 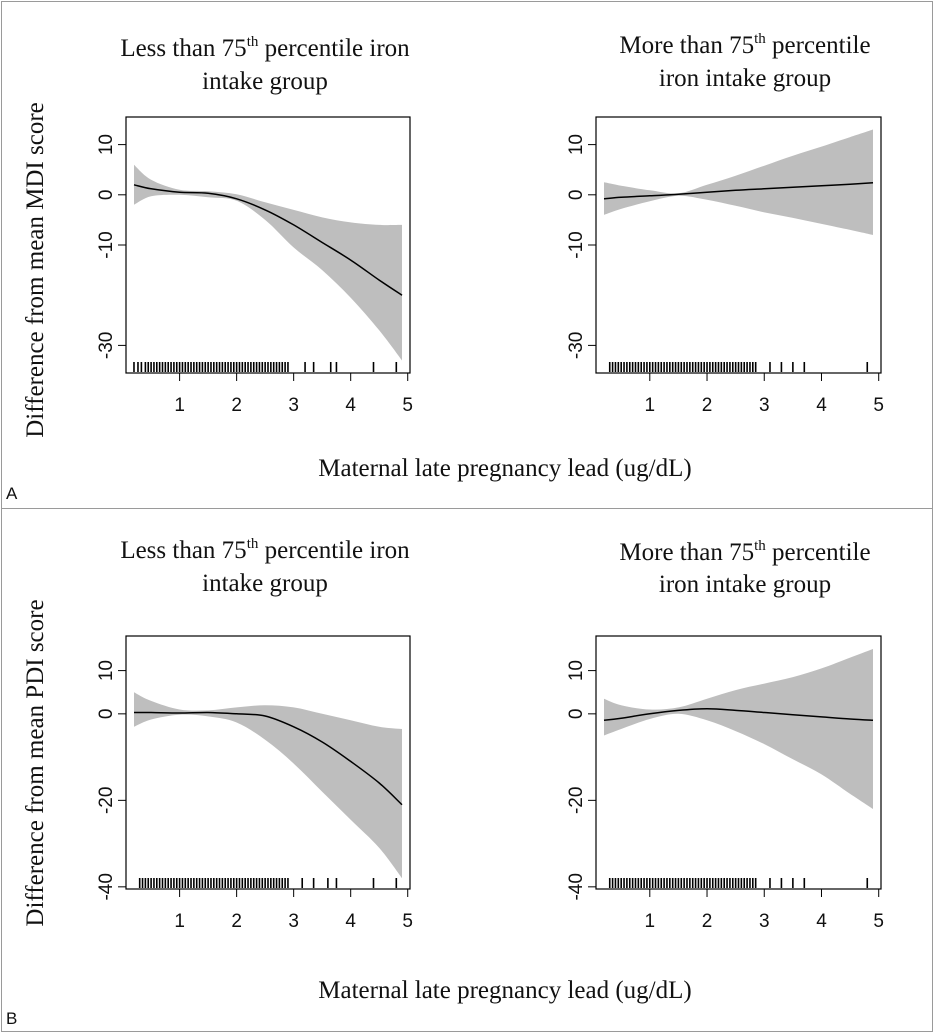 I want to click on chart-3-x-tick-label: 5, so click(x=407, y=921).